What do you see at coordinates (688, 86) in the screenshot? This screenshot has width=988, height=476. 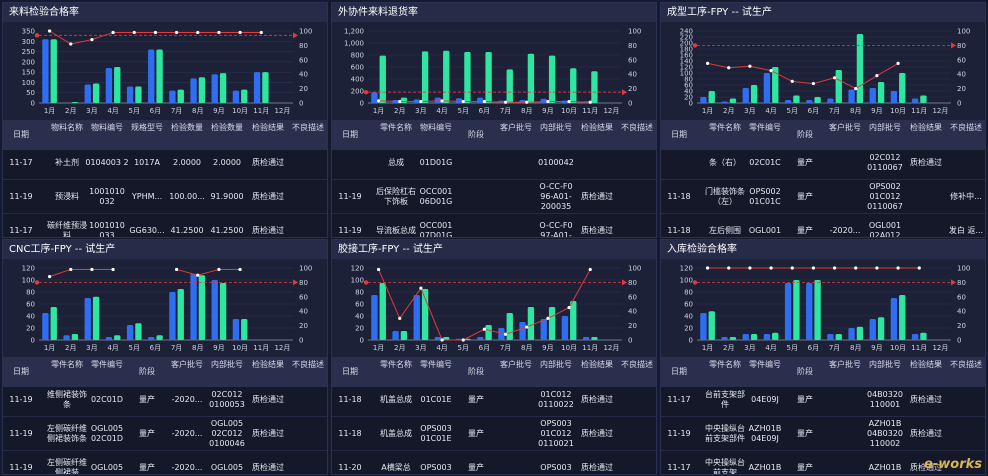 I see `y-left-tick-label: 60` at bounding box center [688, 86].